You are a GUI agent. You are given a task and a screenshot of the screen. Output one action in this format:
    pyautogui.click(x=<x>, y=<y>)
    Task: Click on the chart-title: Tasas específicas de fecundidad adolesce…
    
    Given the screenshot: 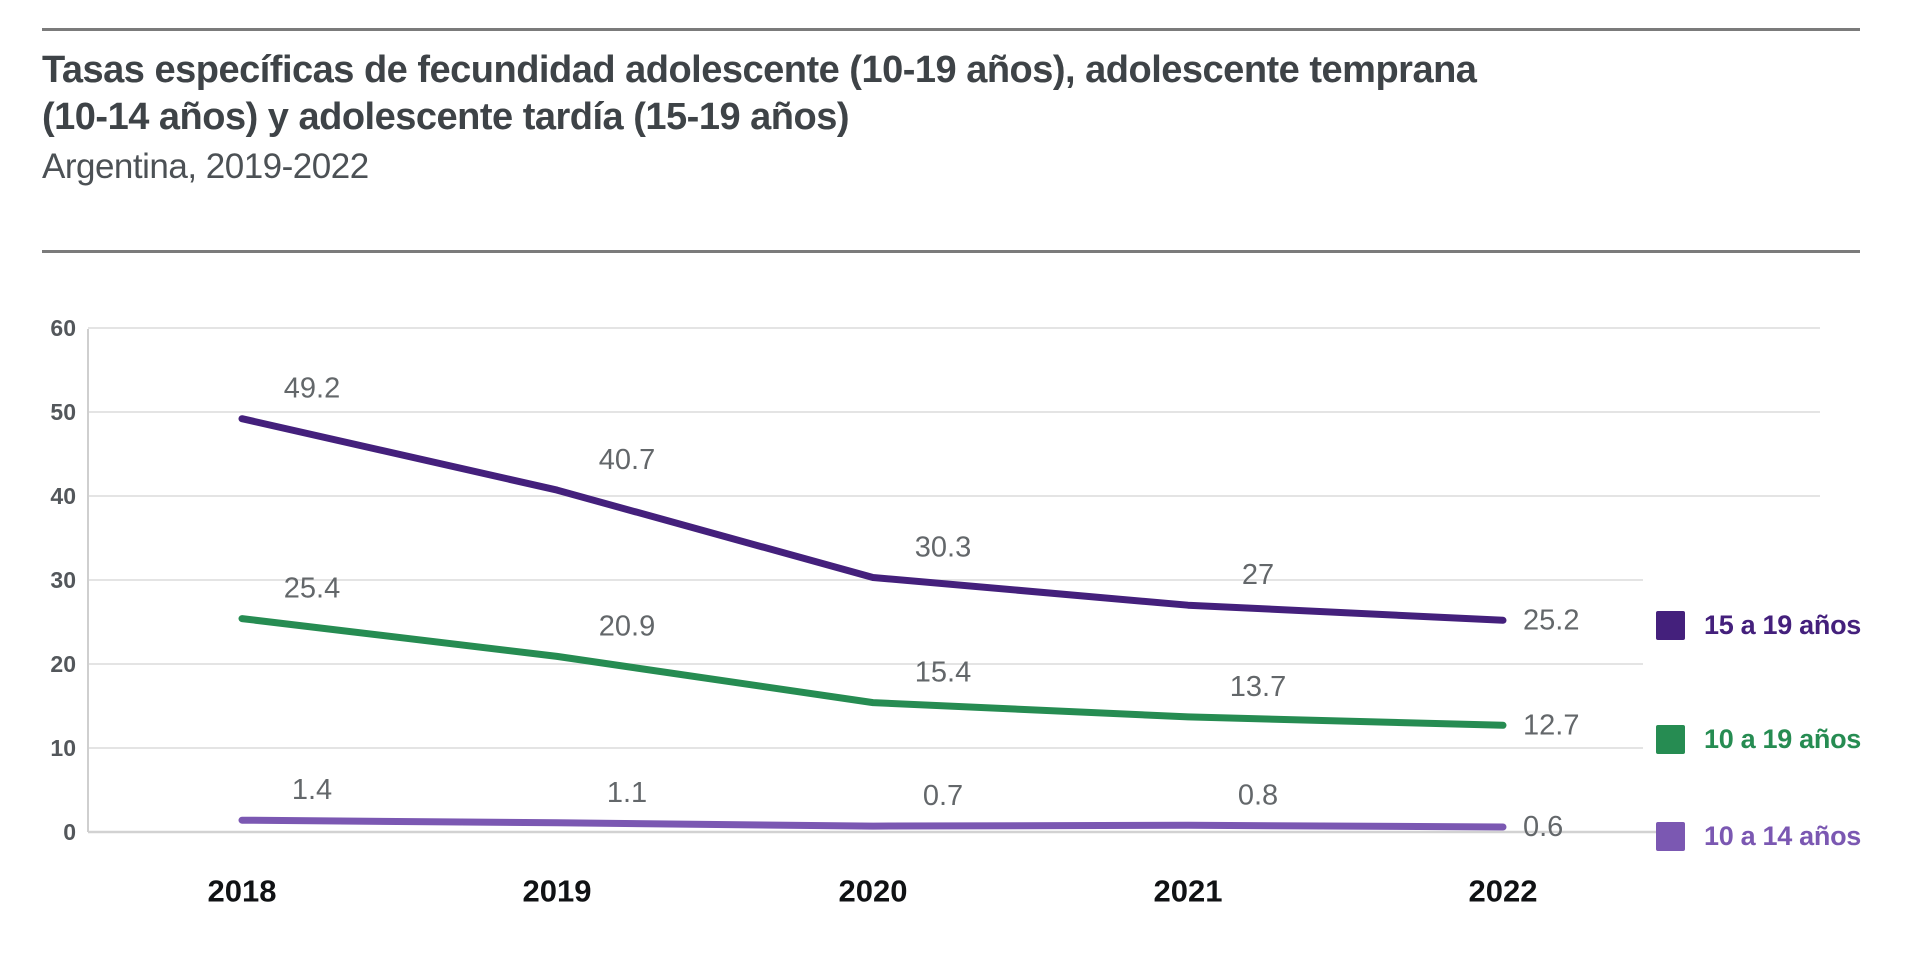 What is the action you would take?
    pyautogui.click(x=957, y=94)
    